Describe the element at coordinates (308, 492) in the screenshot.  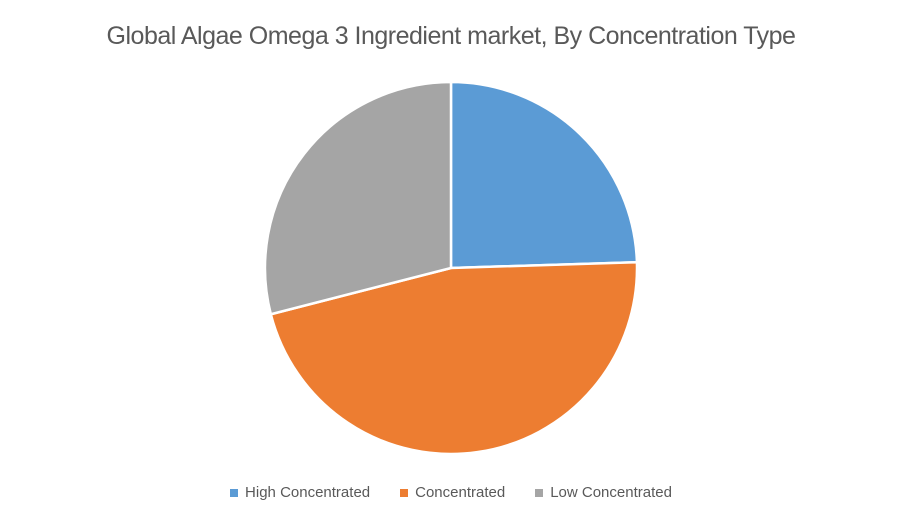
I see `legend-label: High Concentrated` at that location.